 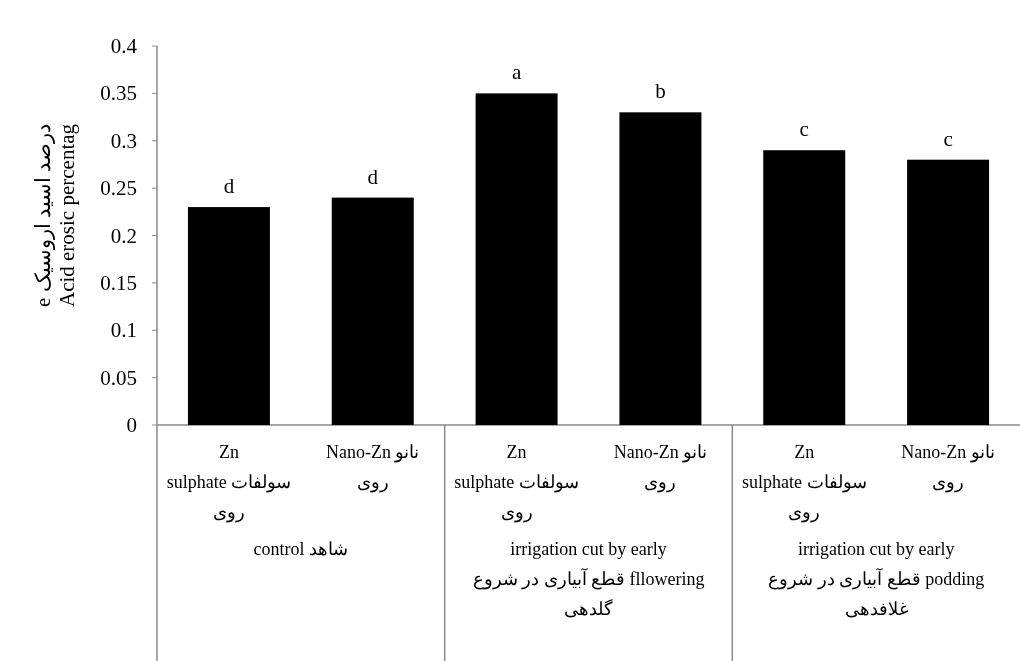 I want to click on y-tick-label: 0.4, so click(x=124, y=46).